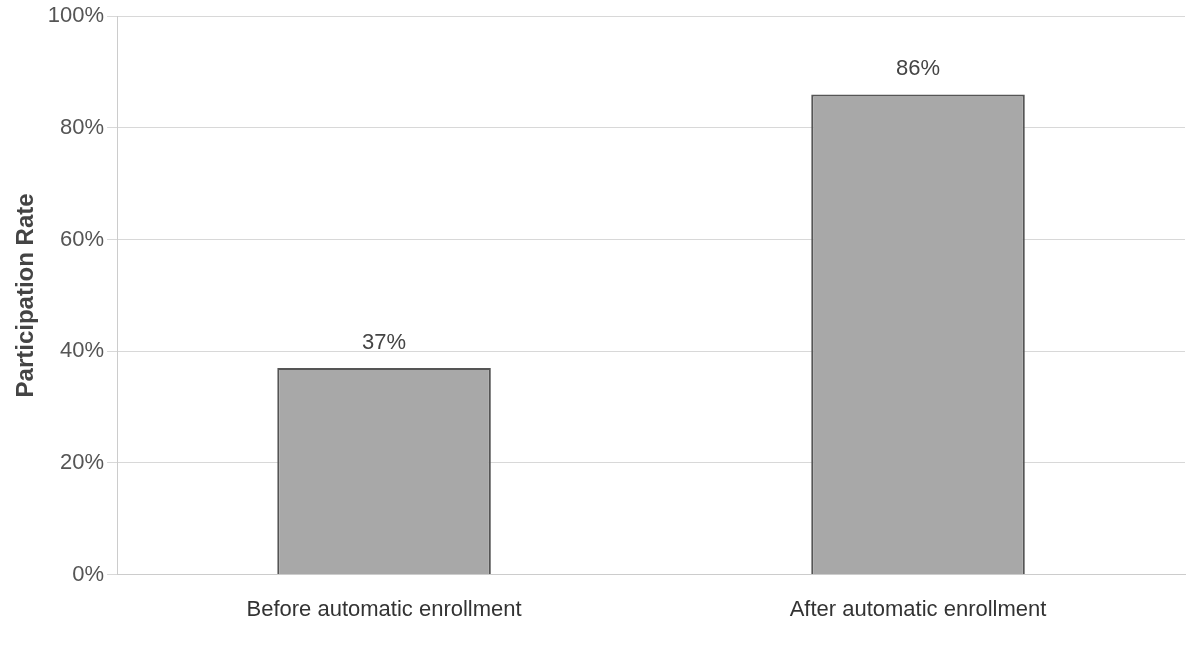  Describe the element at coordinates (918, 68) in the screenshot. I see `data-label: 86%` at that location.